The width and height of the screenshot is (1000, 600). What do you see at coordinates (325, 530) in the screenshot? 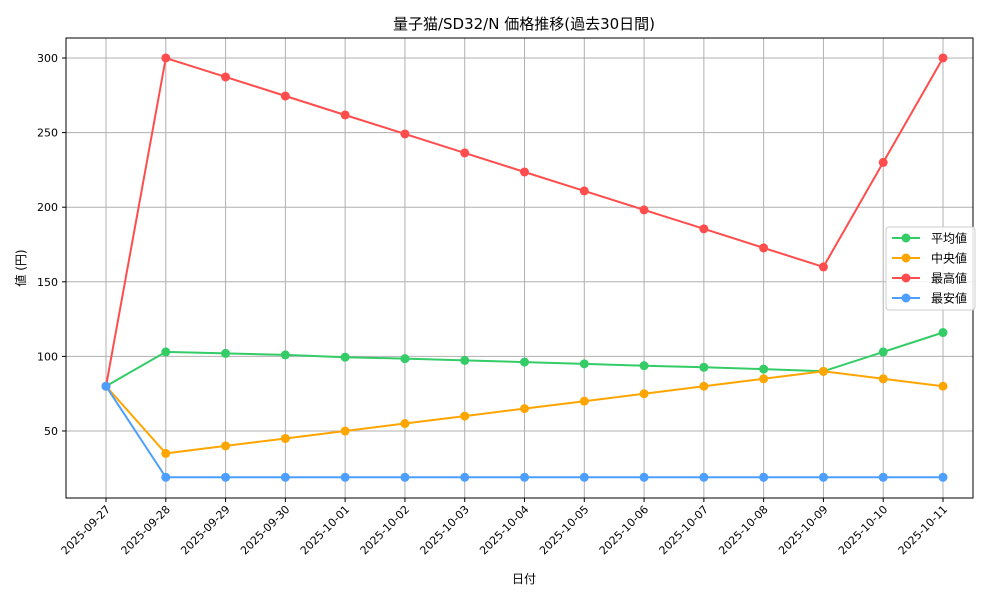
I see `x-tick-label: 2025-10-01` at bounding box center [325, 530].